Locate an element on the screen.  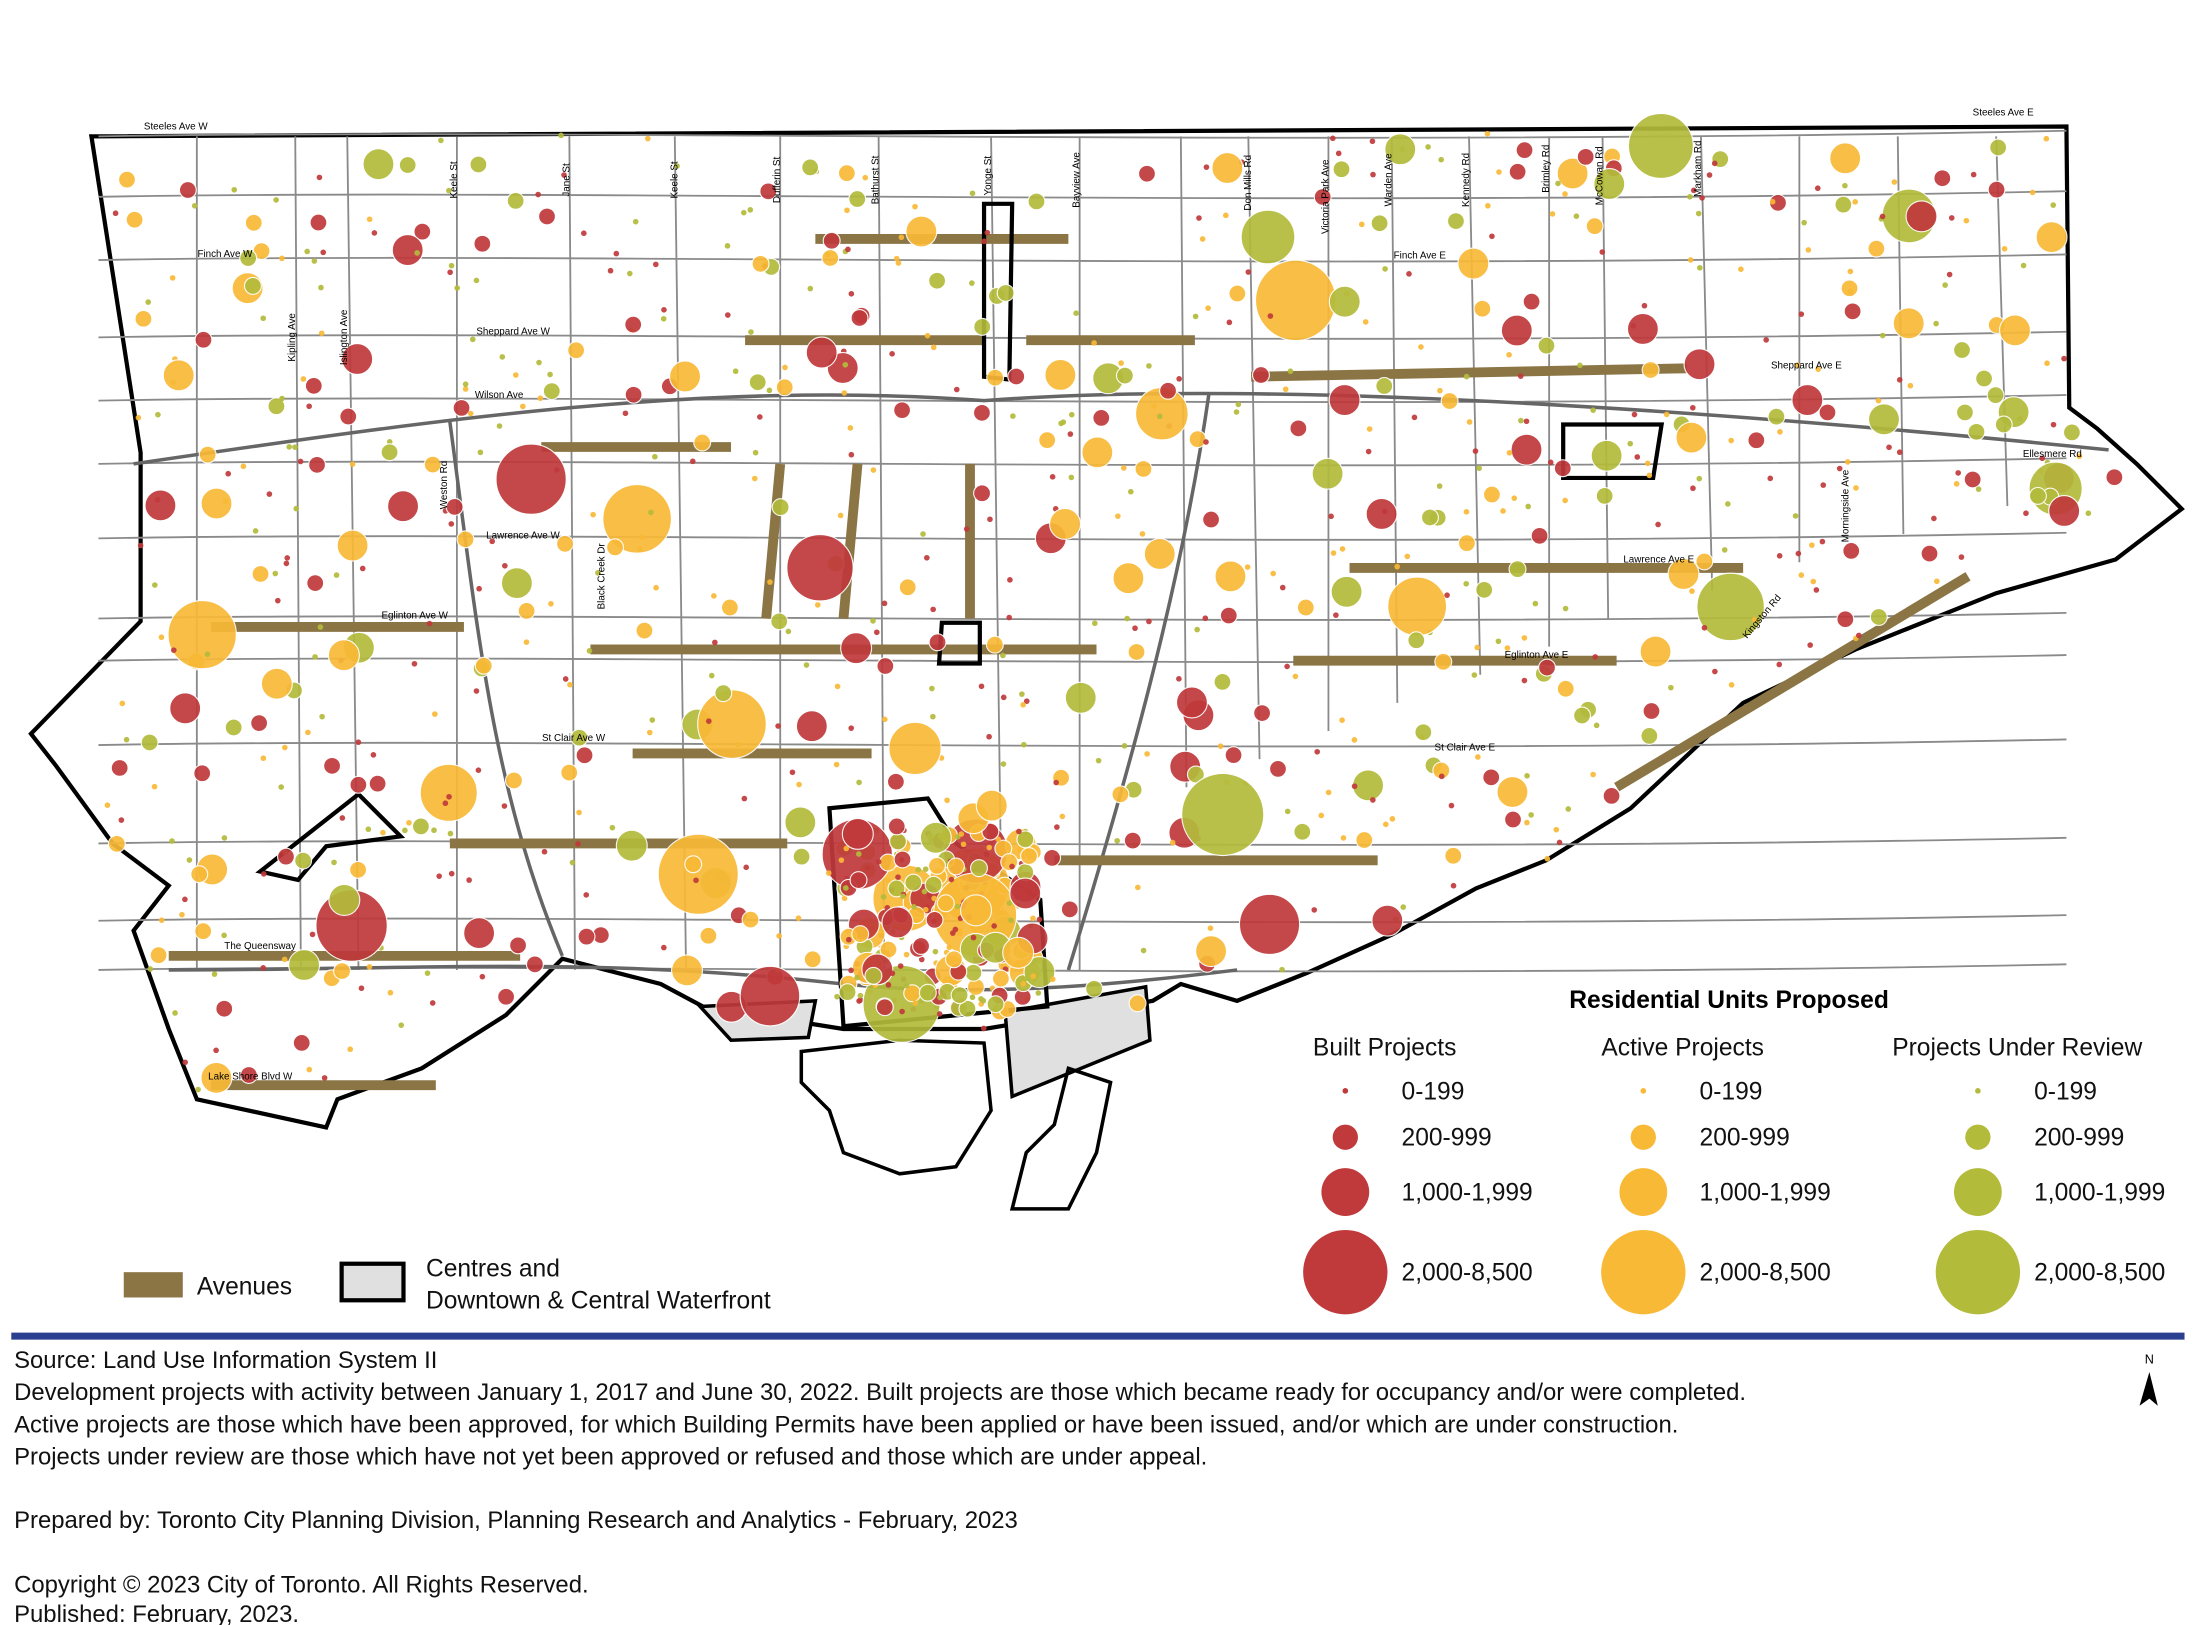
street-label: Steeles Ave W is located at coordinates (176, 126).